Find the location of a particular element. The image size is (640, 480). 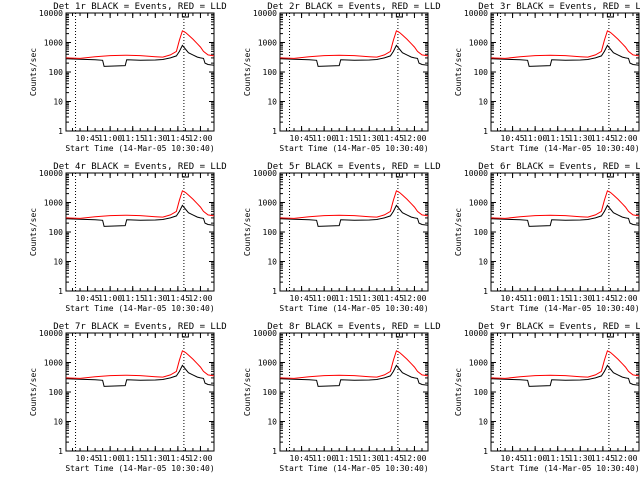

panel-title: Det 5r BLACK = Events, RED = LLD is located at coordinates (353, 167).